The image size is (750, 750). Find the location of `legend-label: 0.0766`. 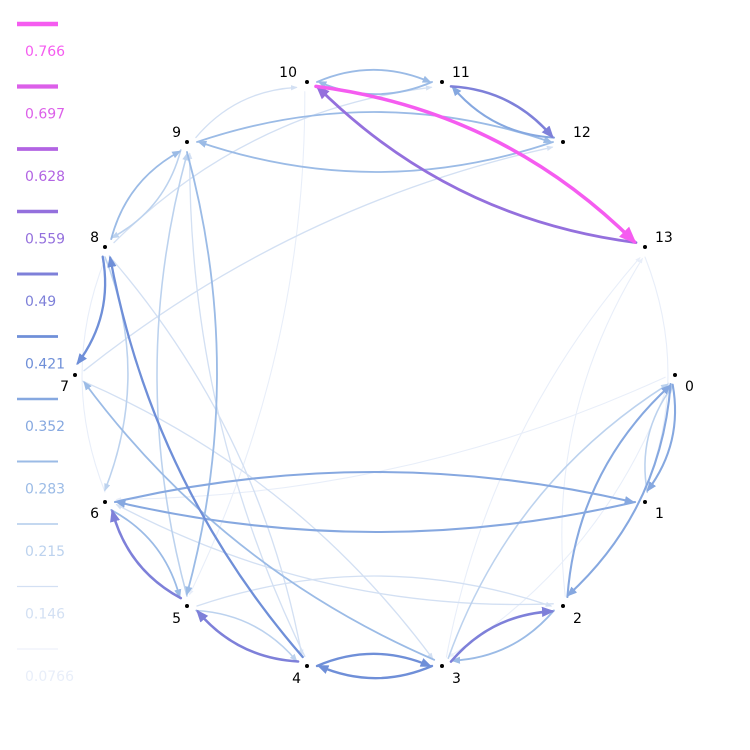

legend-label: 0.0766 is located at coordinates (49, 677).